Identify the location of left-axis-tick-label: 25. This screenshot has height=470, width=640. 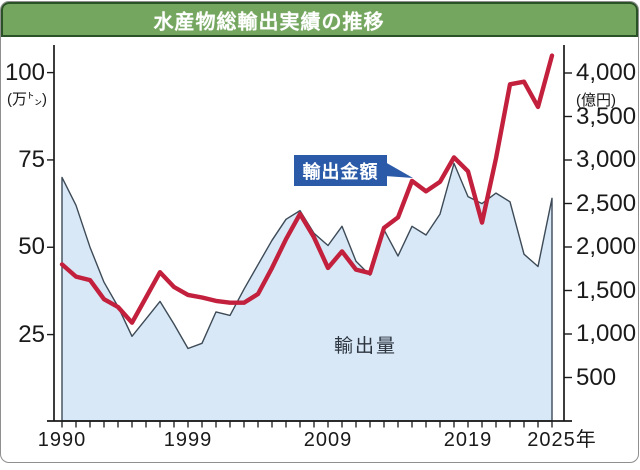
(31, 334).